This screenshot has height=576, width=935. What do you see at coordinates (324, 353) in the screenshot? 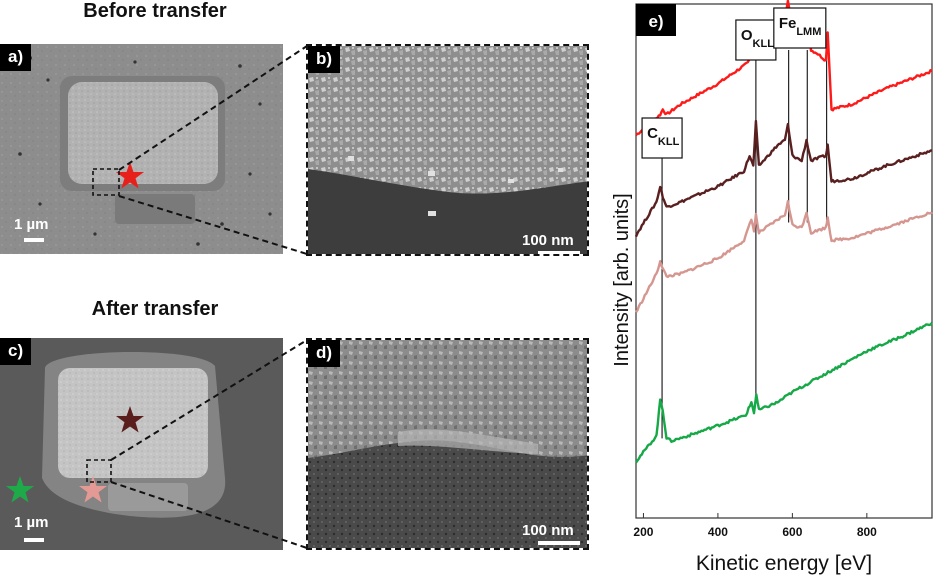
I see `panel-d-label: d)` at bounding box center [324, 353].